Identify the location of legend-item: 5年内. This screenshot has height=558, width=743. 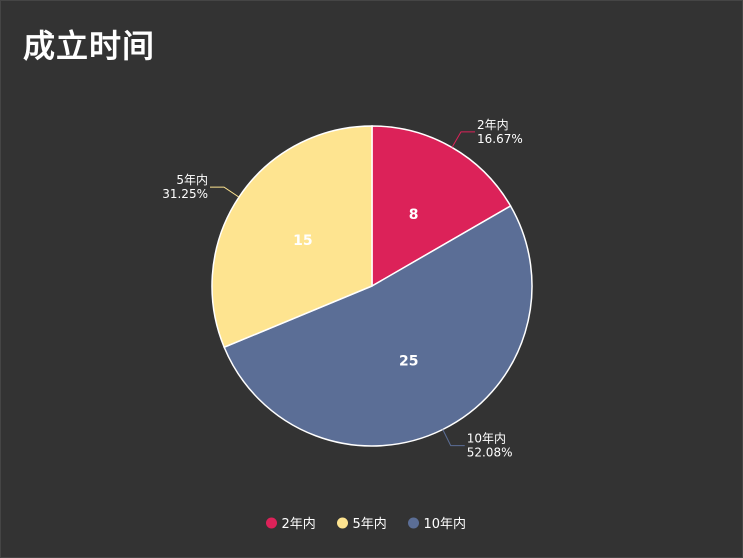
(362, 524).